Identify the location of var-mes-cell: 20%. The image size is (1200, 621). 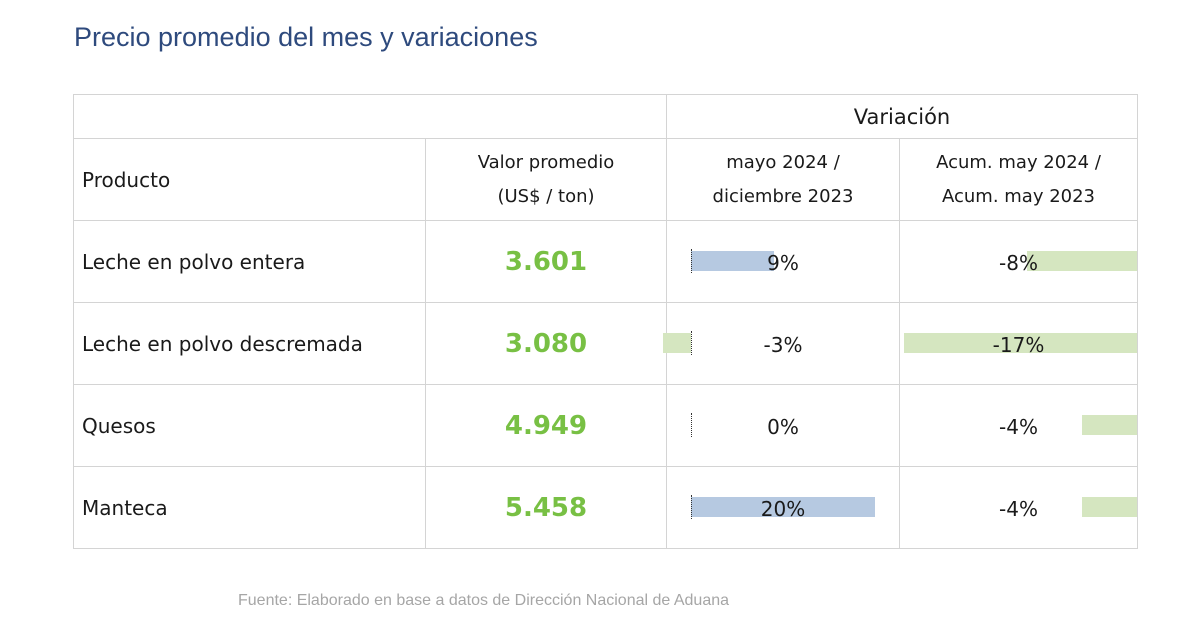
(783, 507).